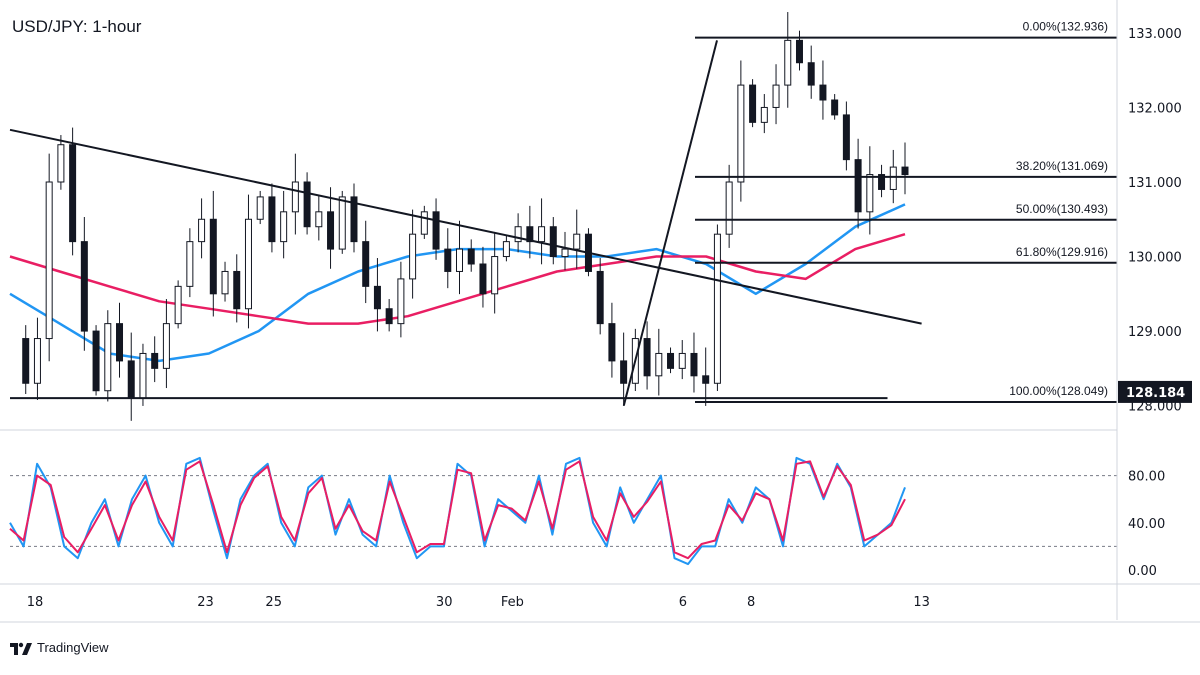 This screenshot has width=1200, height=675. Describe the element at coordinates (73, 647) in the screenshot. I see `brand-name: TradingView` at that location.